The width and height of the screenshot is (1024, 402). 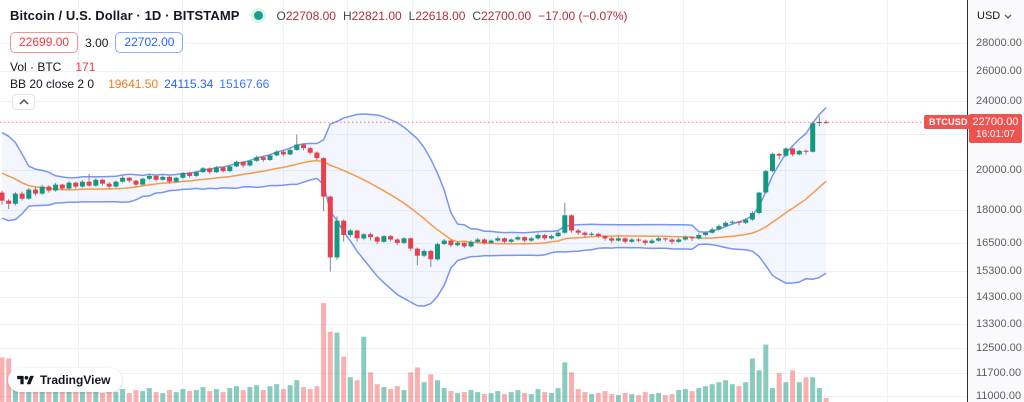 I want to click on quote-row: 22699.00 3.00 22702.00, so click(x=97, y=42).